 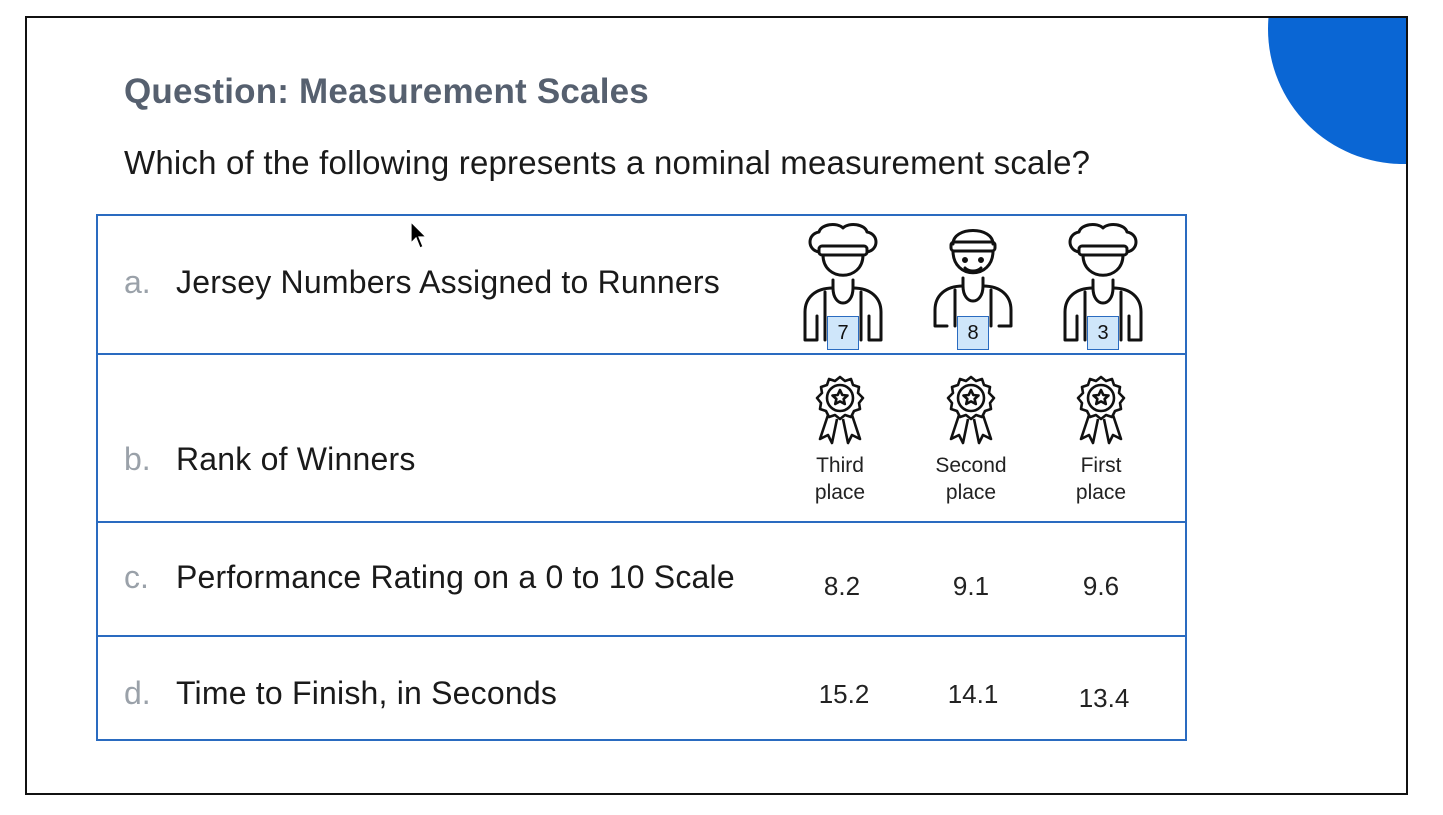 I want to click on corner-decoration, so click(x=1337, y=91).